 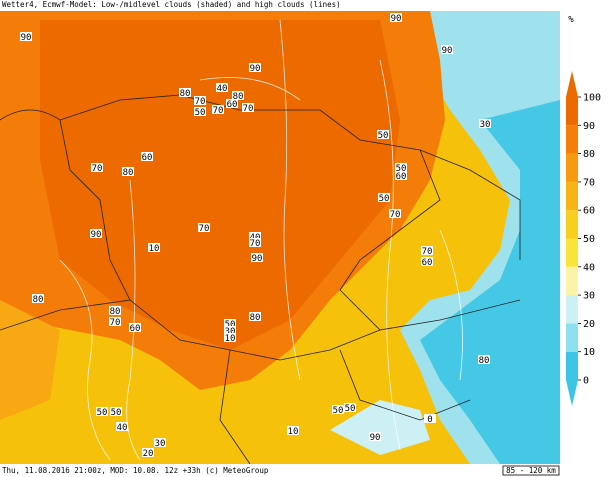 What do you see at coordinates (589, 154) in the screenshot?
I see `colorbar-tick-label: 80` at bounding box center [589, 154].